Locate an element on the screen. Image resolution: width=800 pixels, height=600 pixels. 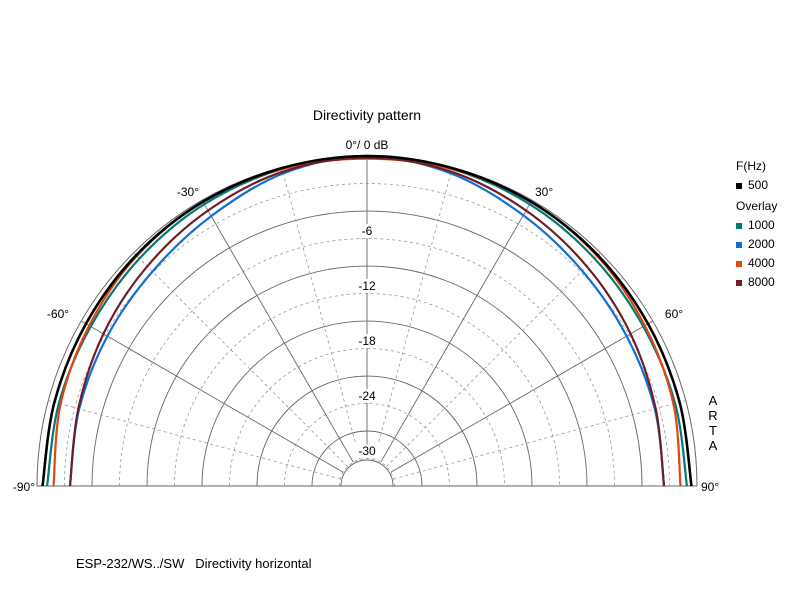
legend-item-8000: 8000 is located at coordinates (756, 282).